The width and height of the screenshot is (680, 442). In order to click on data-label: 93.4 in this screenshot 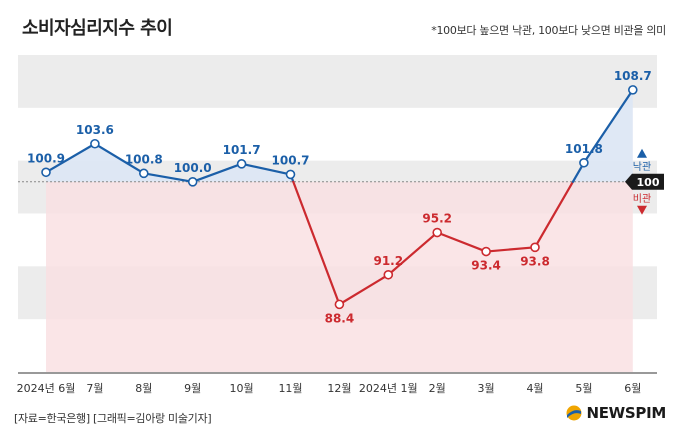, I will do `click(486, 266)`.